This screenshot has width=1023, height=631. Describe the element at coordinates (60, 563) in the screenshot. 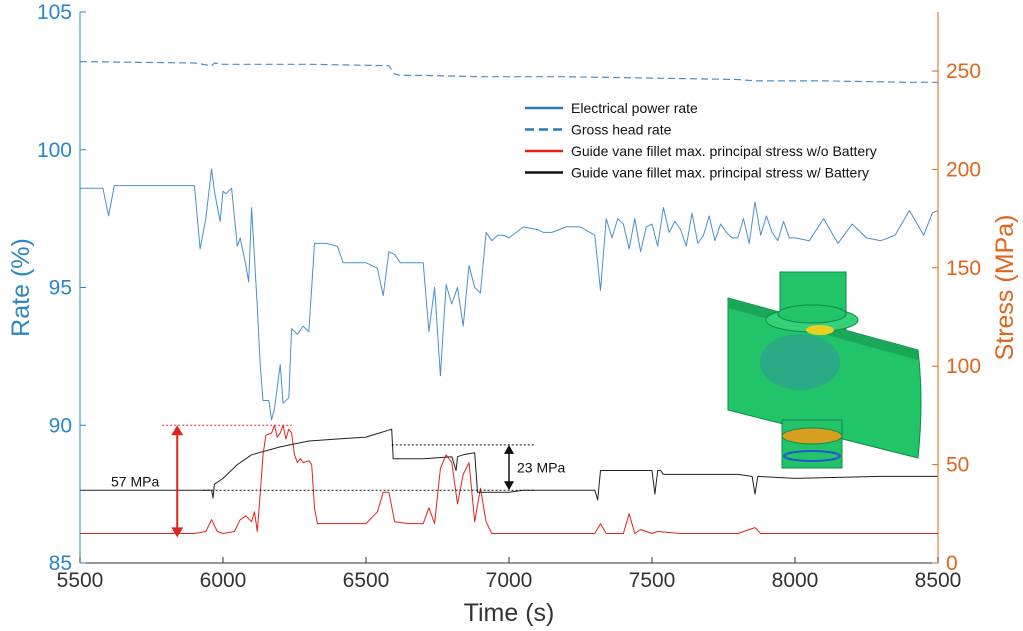

I see `left-y-tick-label: 85` at that location.